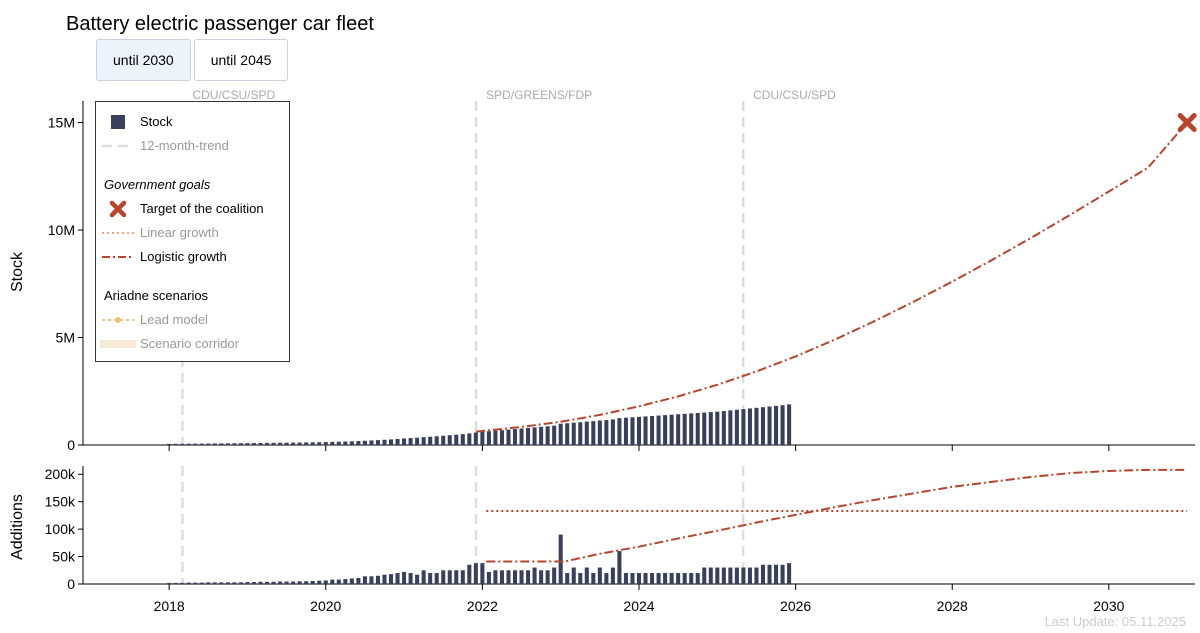 This screenshot has height=633, width=1200. I want to click on legend-item-trend: 12-month-trend, so click(162, 145).